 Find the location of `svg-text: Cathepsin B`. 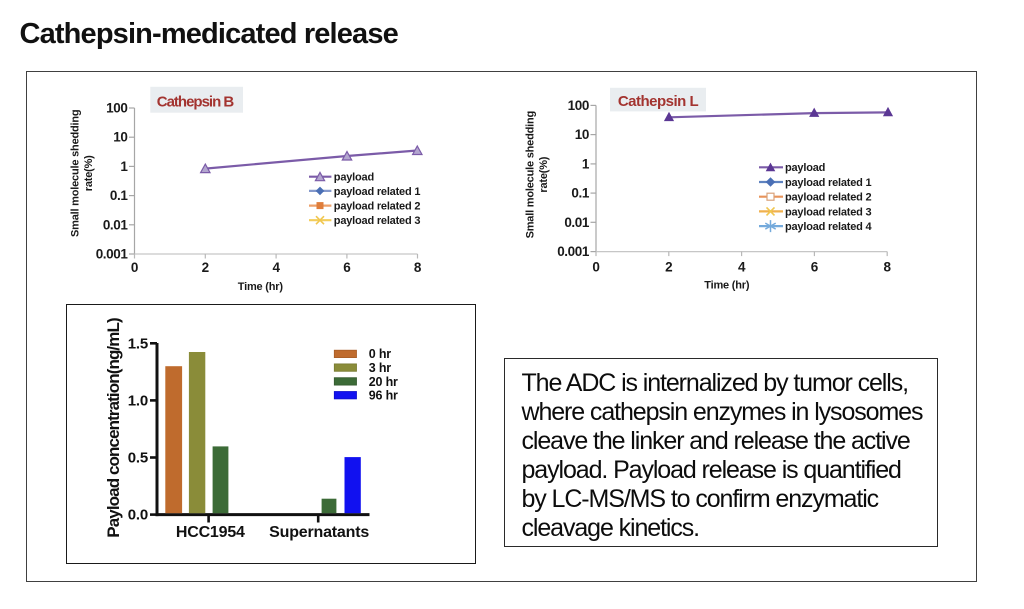

svg-text: Cathepsin B is located at coordinates (196, 101).